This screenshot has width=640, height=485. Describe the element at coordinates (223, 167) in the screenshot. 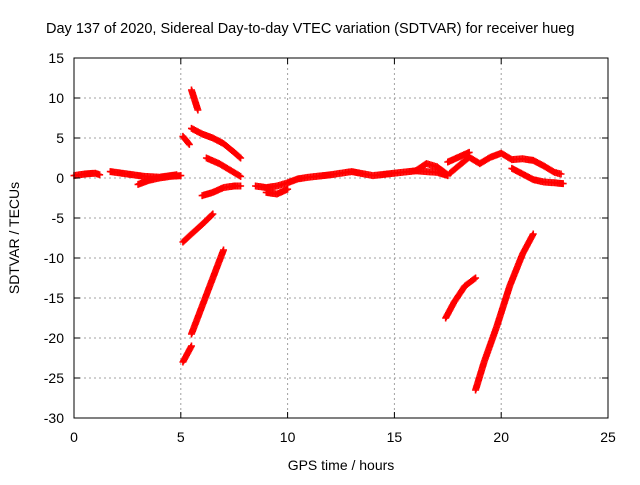

I see `series-mid-decline` at that location.